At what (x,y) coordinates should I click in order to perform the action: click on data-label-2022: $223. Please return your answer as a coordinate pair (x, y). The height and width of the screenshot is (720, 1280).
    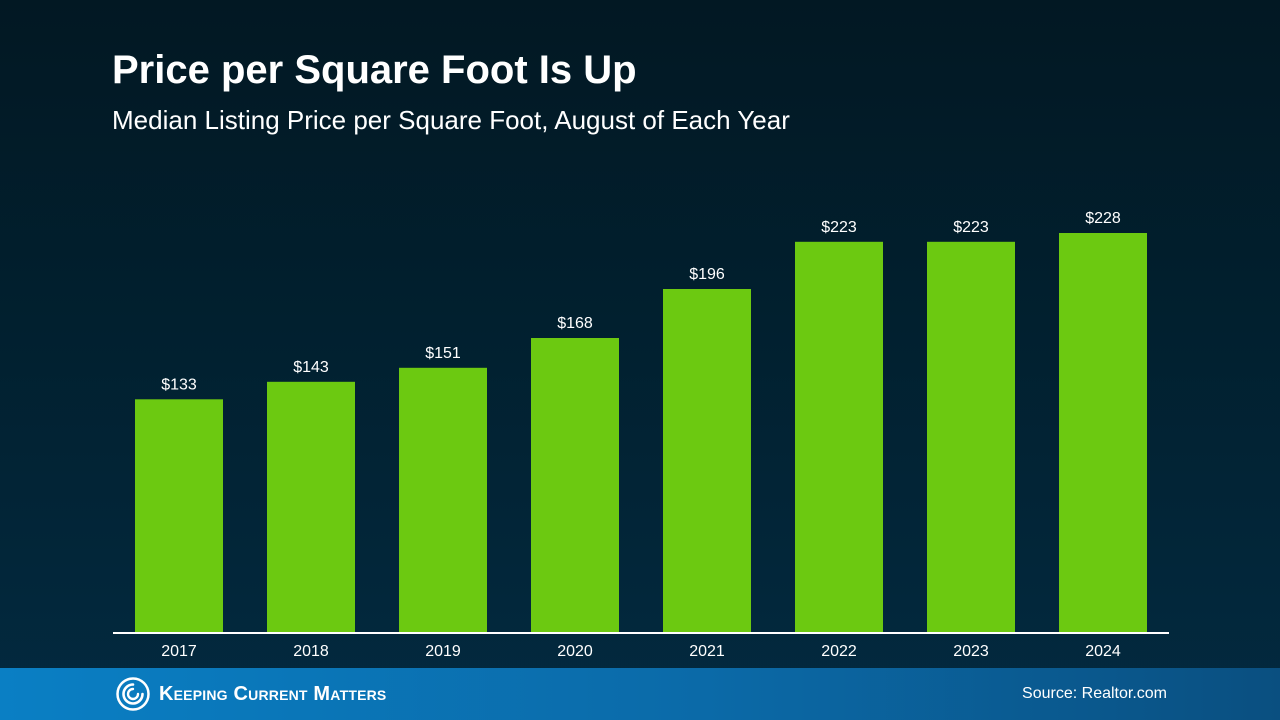
    Looking at the image, I should click on (839, 227).